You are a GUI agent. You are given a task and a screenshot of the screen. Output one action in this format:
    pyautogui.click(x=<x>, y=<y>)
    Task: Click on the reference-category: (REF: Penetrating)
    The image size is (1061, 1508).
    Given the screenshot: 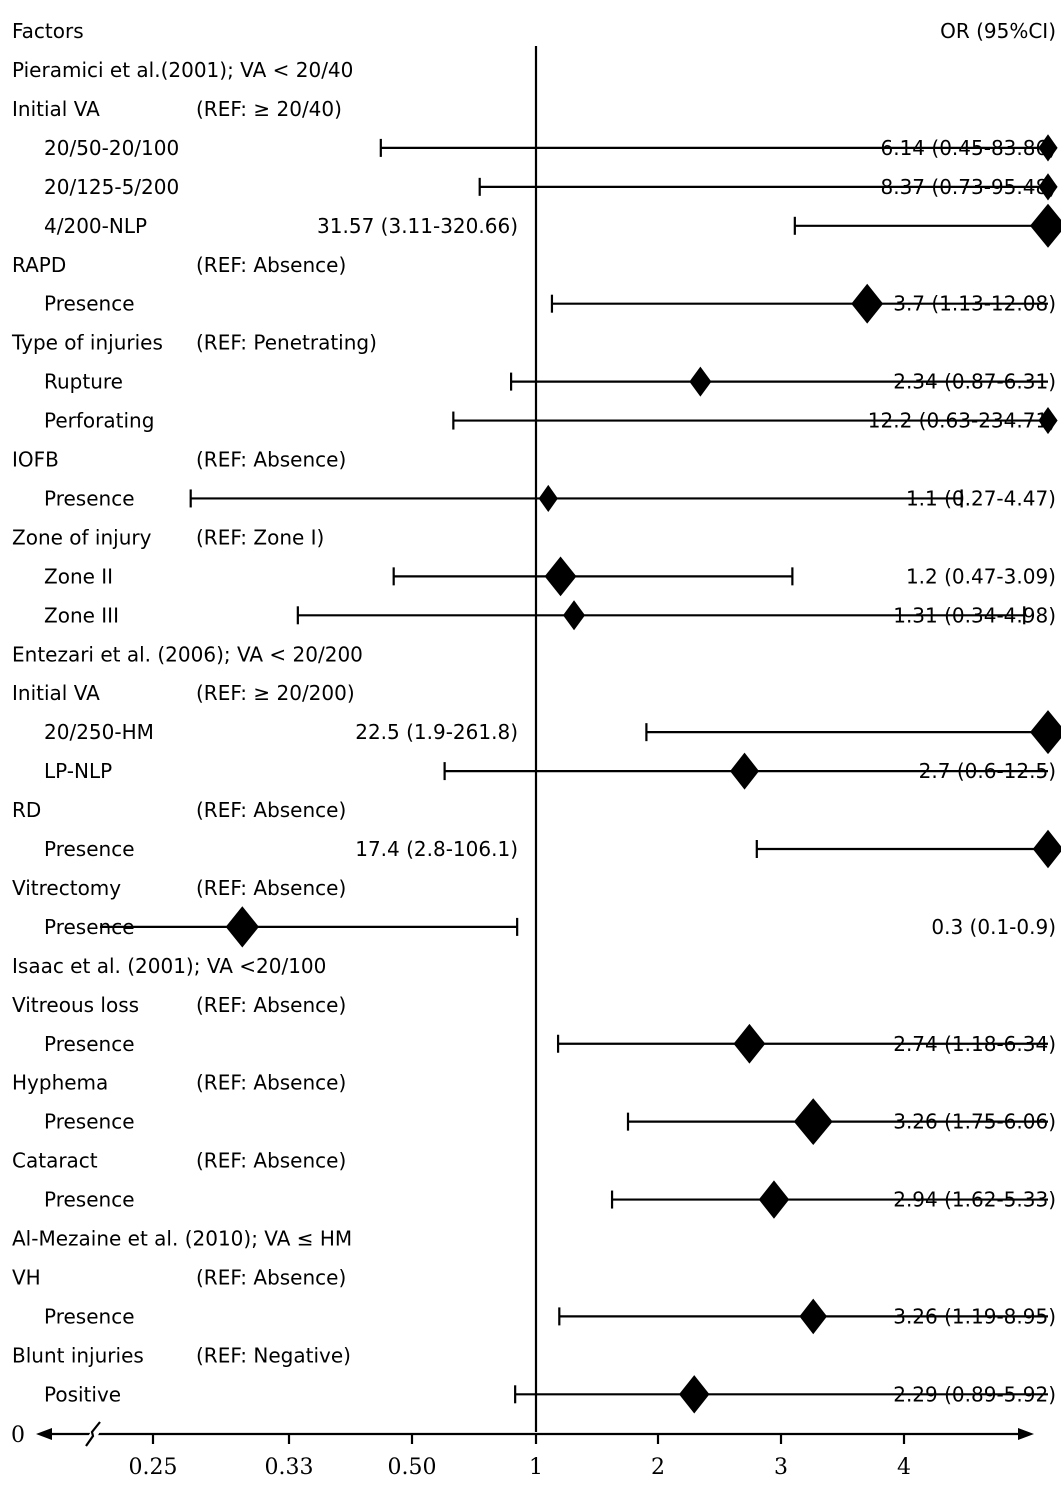 What is the action you would take?
    pyautogui.click(x=286, y=343)
    